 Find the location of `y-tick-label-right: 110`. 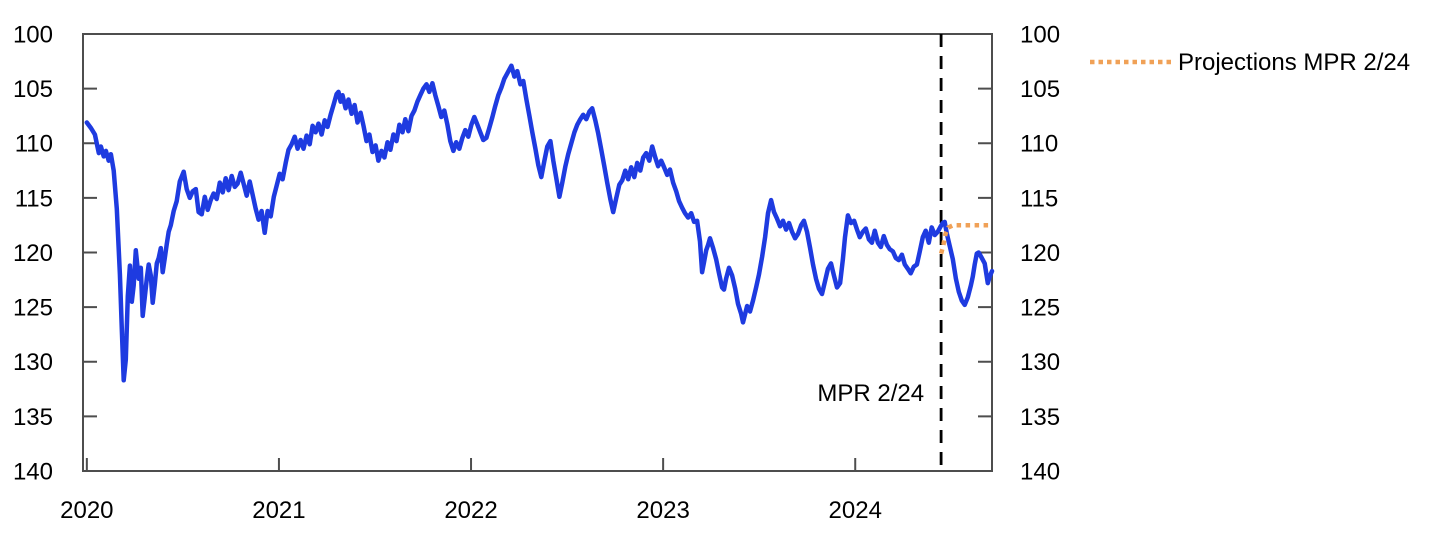

y-tick-label-right: 110 is located at coordinates (1039, 144).